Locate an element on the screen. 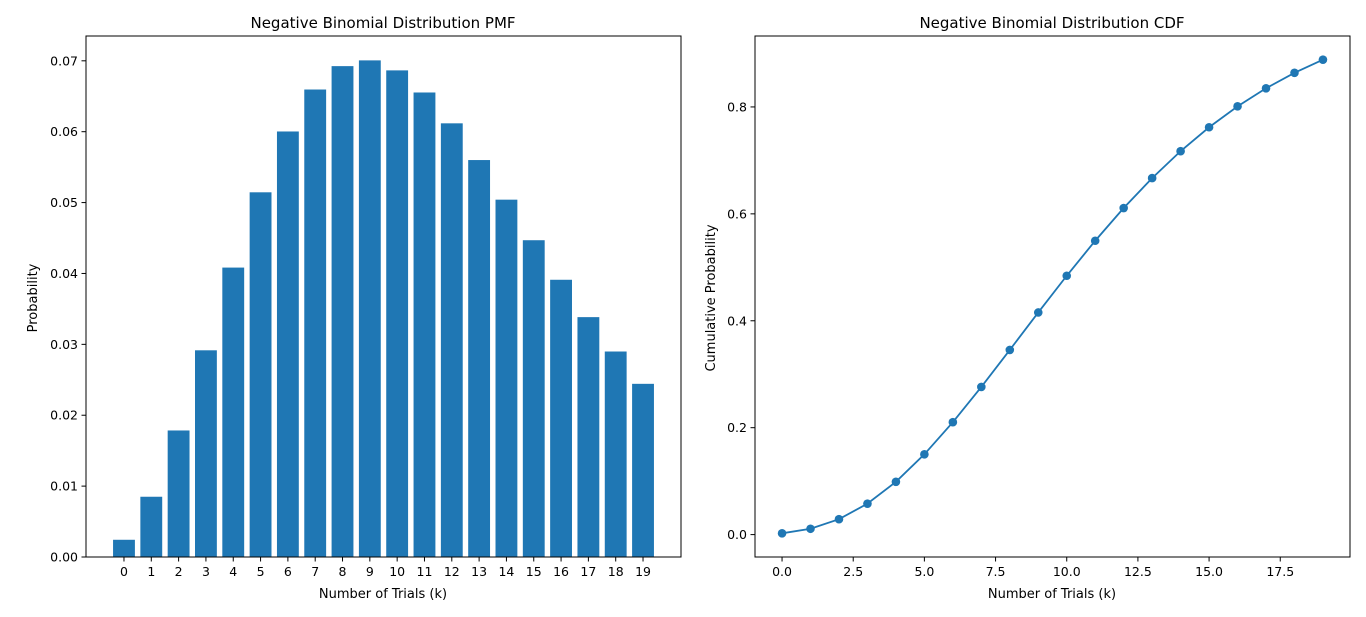 This screenshot has width=1366, height=617. cdf-x-tick-label: 0.0 is located at coordinates (782, 571).